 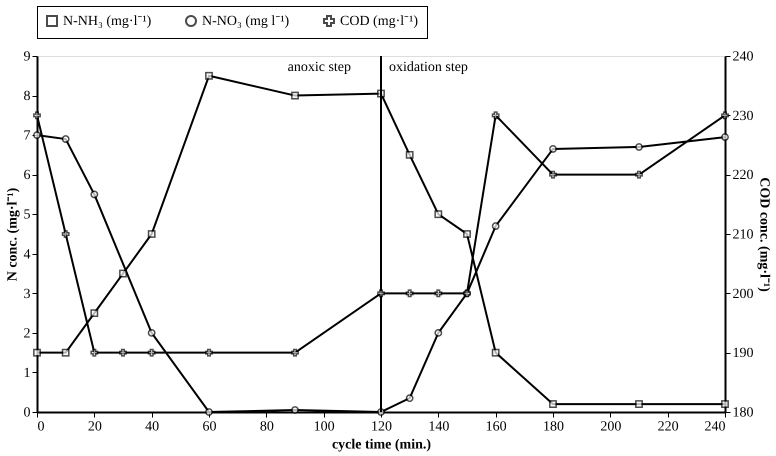 What do you see at coordinates (27, 215) in the screenshot?
I see `y-tick-label: 5` at bounding box center [27, 215].